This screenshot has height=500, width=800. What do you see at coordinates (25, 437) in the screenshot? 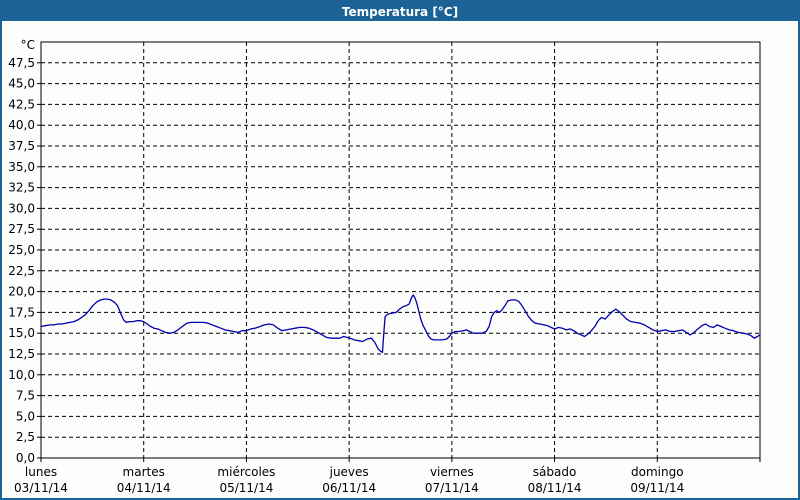
I see `y-tick-label: 2,5` at bounding box center [25, 437].